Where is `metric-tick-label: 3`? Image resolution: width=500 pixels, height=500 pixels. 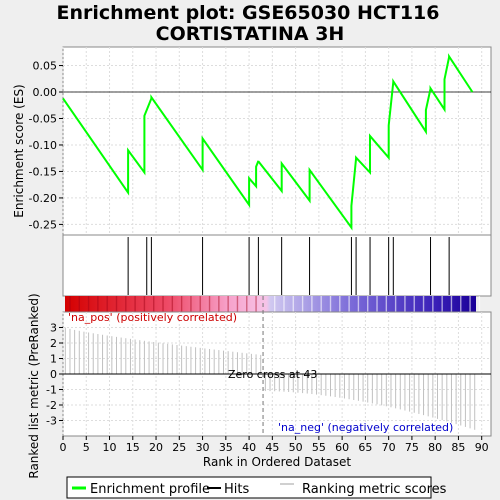 metric-tick-label: 3 is located at coordinates (53, 328).